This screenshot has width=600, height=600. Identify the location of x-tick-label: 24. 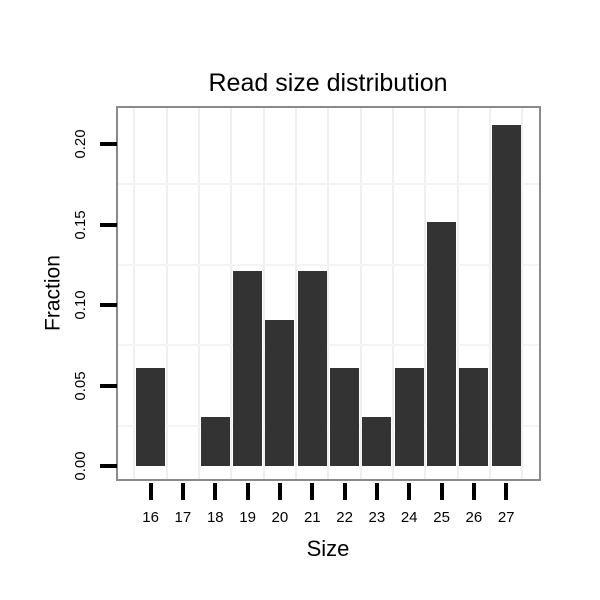
(409, 517).